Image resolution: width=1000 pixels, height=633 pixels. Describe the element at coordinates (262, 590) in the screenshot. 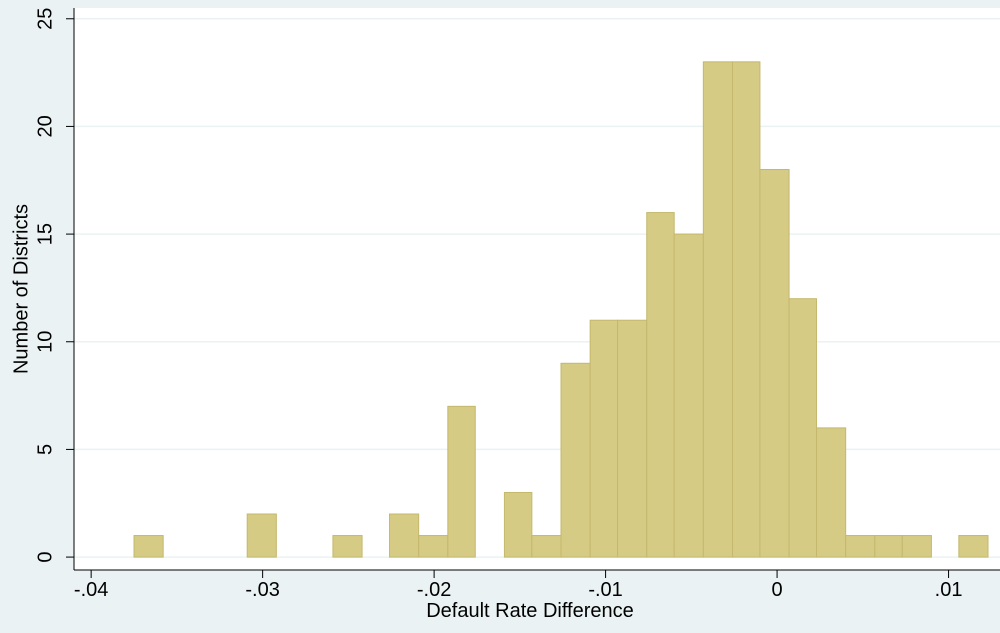

I see `x-tick-label: -.03` at that location.